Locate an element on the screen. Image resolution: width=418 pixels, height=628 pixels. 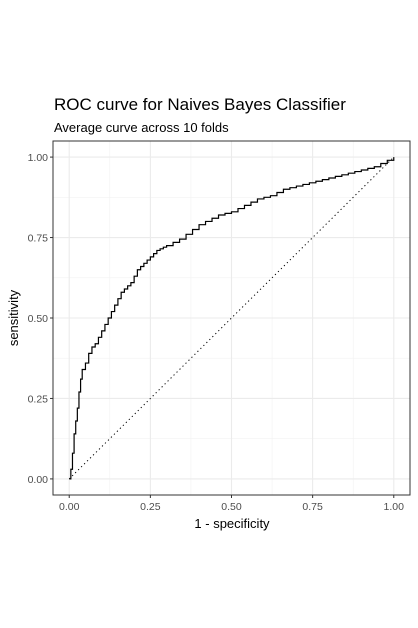
y-axis-label: sensitivity is located at coordinates (13, 317).